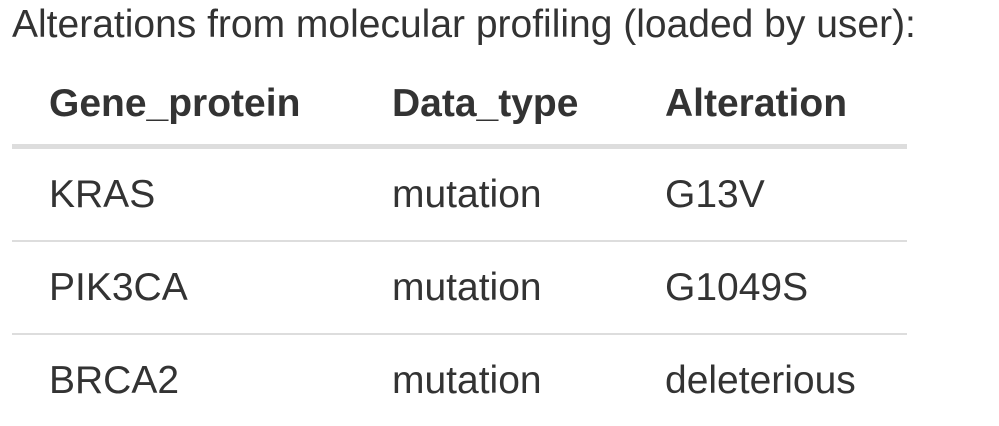 The width and height of the screenshot is (999, 426). What do you see at coordinates (102, 194) in the screenshot?
I see `gene-protein-cell: KRAS` at bounding box center [102, 194].